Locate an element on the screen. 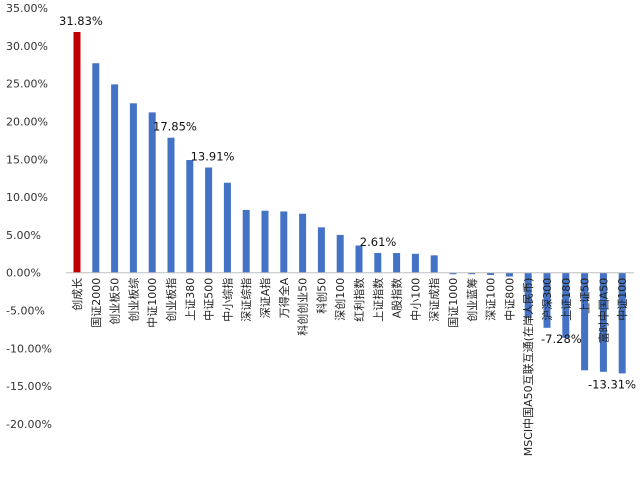  category-label: 创业板指 is located at coordinates (171, 300).